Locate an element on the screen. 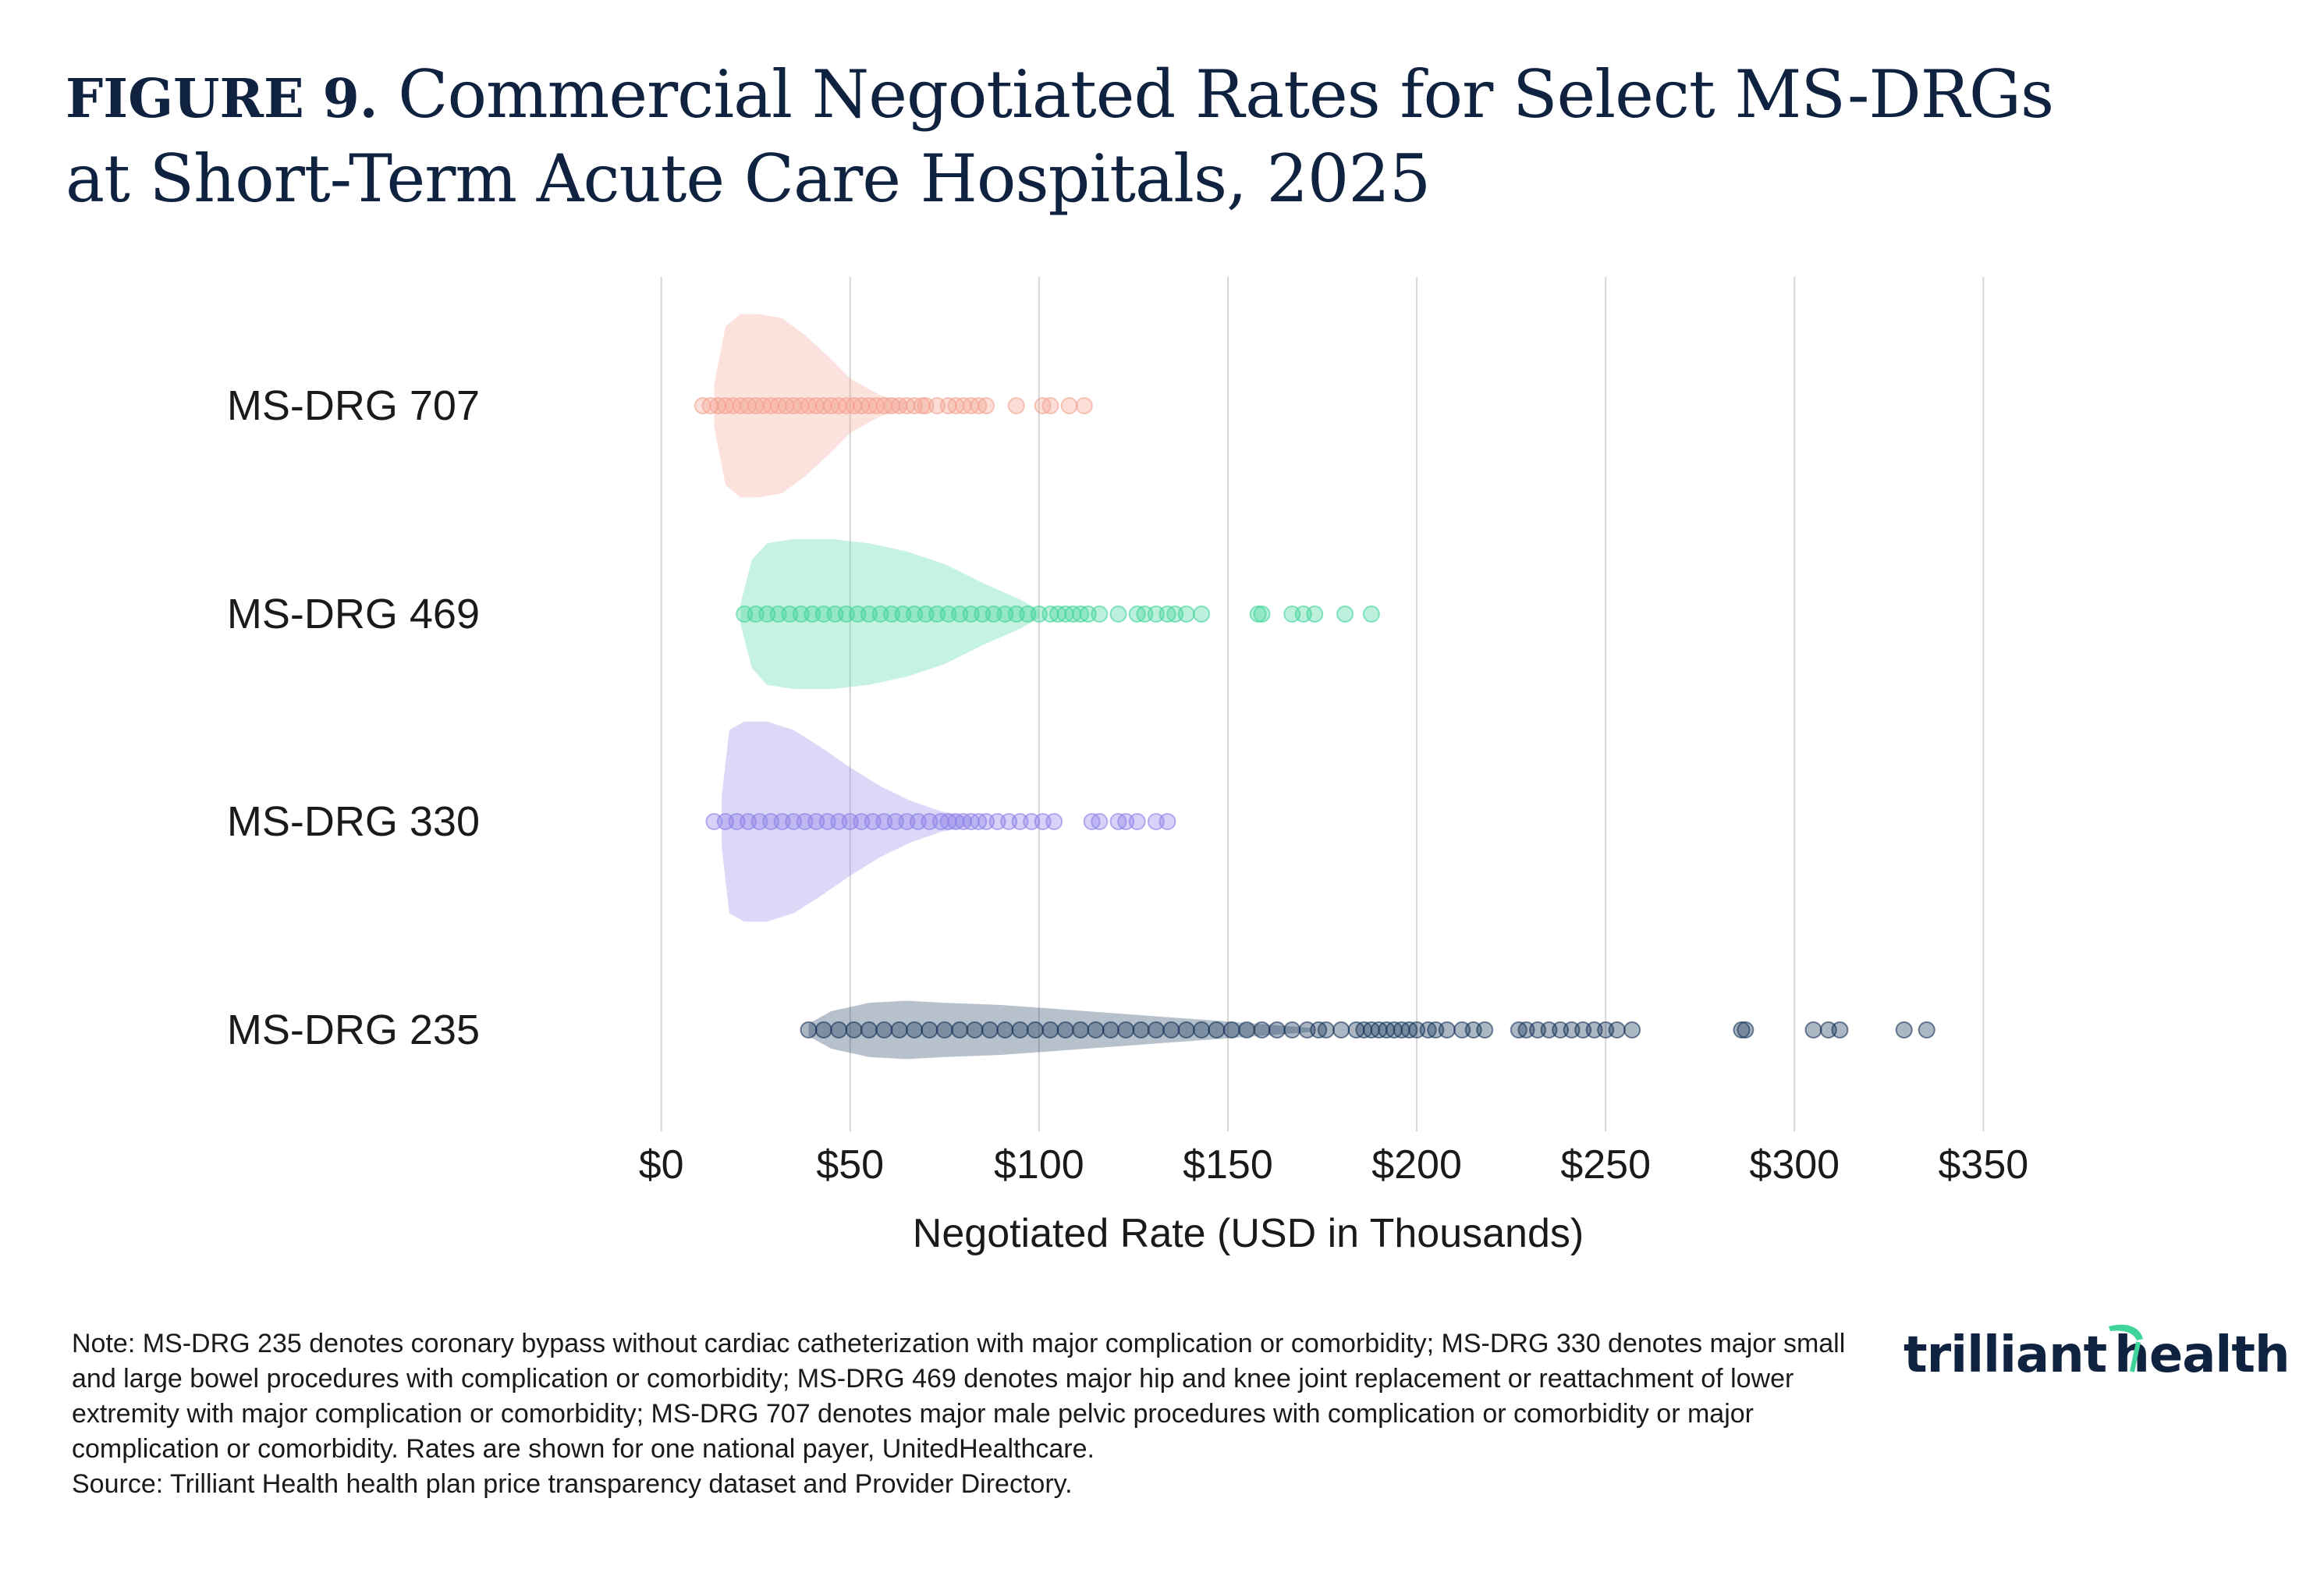 The width and height of the screenshot is (2324, 1580). x-tick-label: $350 is located at coordinates (1984, 1165).